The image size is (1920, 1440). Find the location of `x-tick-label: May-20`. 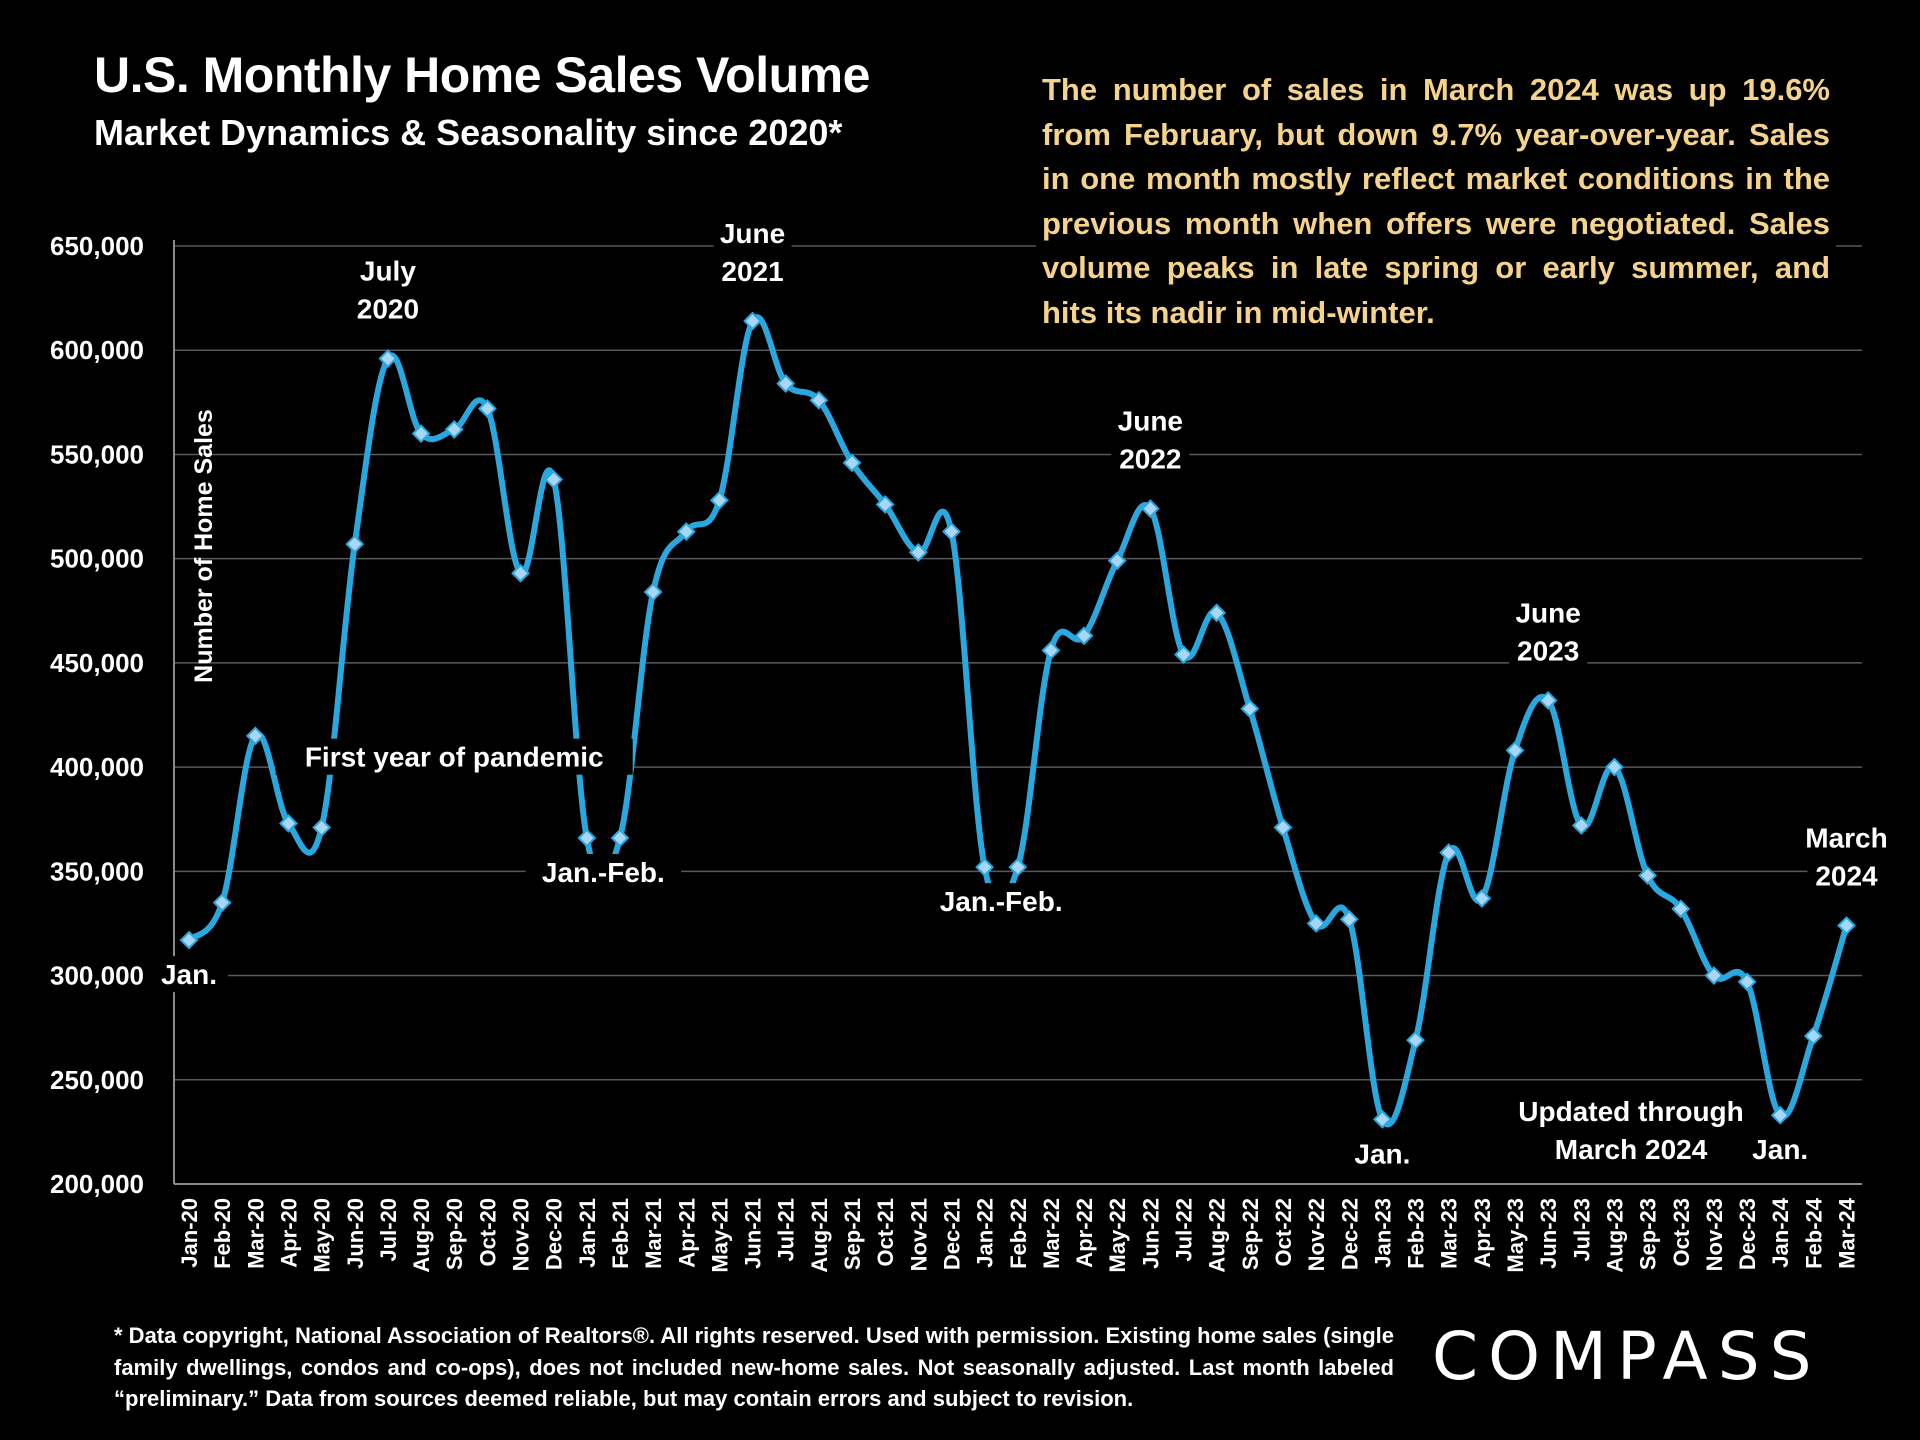

x-tick-label: May-20 is located at coordinates (322, 1235).